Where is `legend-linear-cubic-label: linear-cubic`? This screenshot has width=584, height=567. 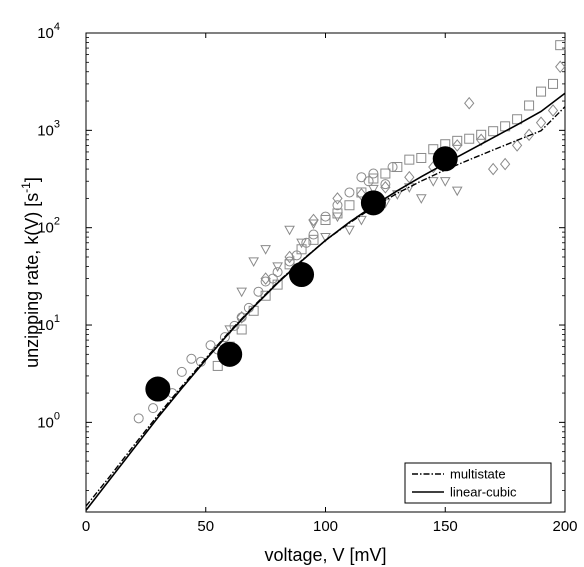 legend-linear-cubic-label: linear-cubic is located at coordinates (483, 492).